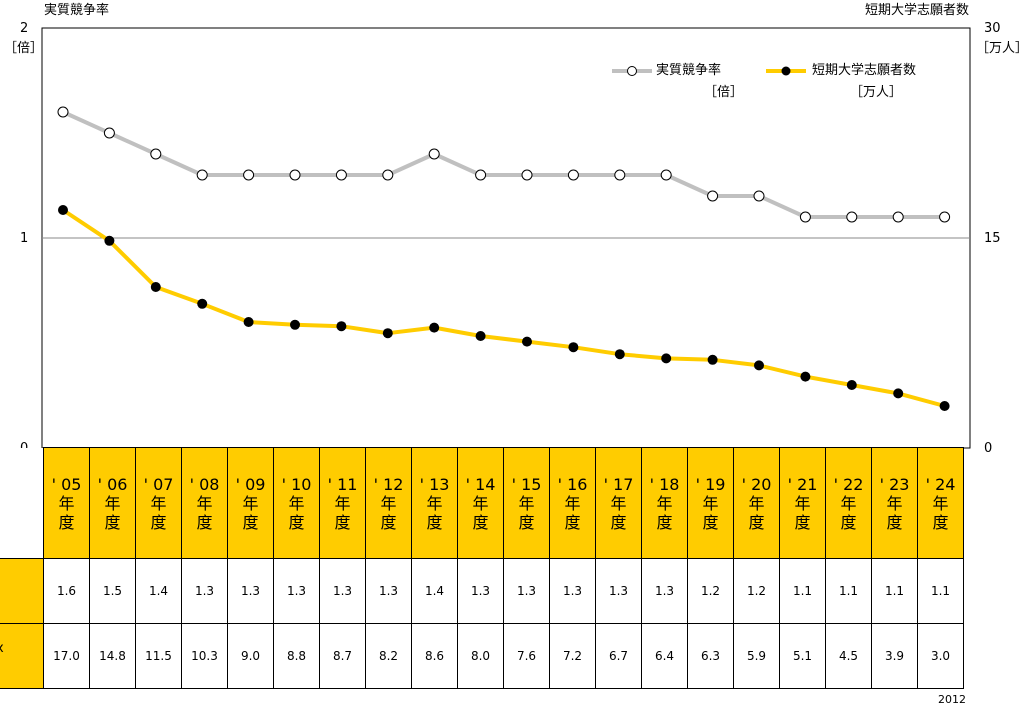  I want to click on count-value-cell: 14.8, so click(112, 656).